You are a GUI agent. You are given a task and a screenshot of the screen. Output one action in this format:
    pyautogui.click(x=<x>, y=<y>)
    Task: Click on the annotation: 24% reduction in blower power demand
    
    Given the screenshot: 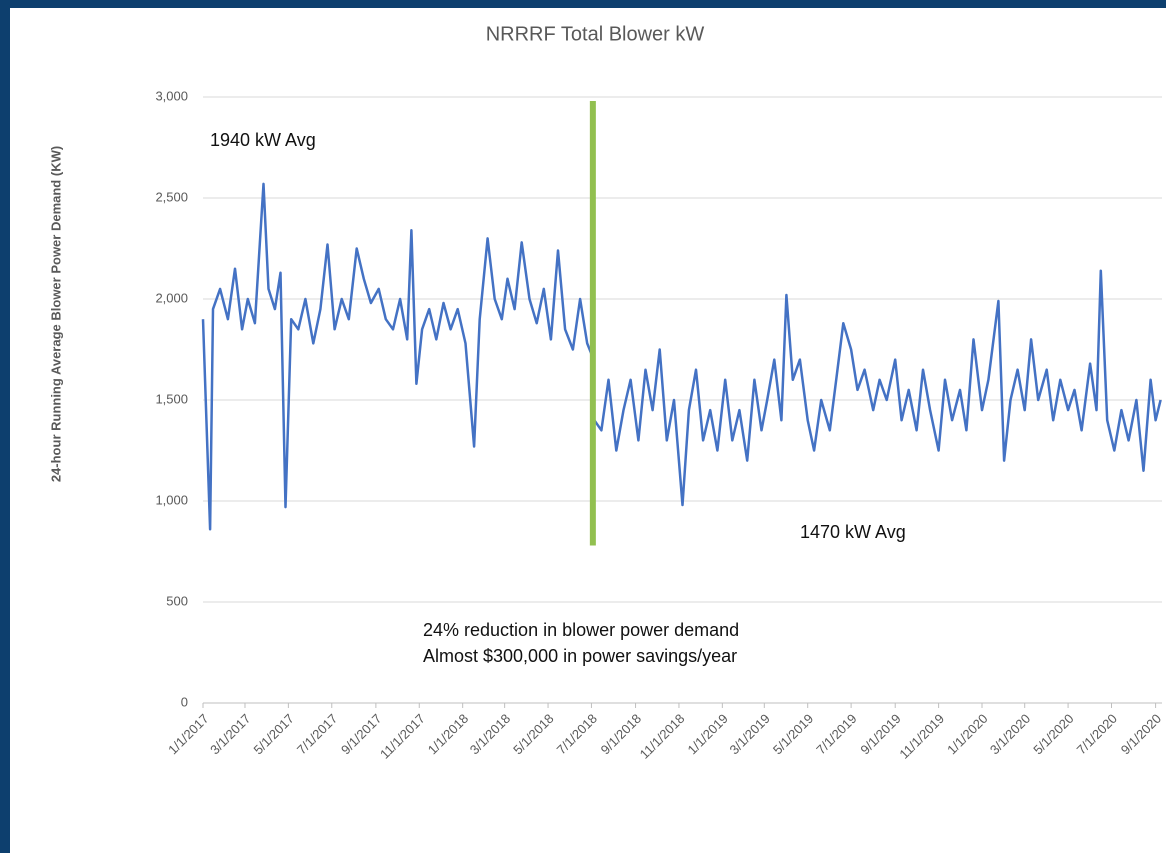 What is the action you would take?
    pyautogui.click(x=581, y=630)
    